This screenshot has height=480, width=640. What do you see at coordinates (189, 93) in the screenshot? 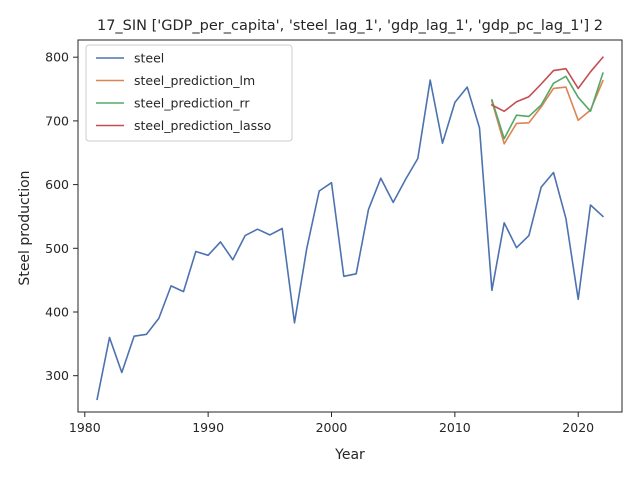
I see `legend-box` at bounding box center [189, 93].